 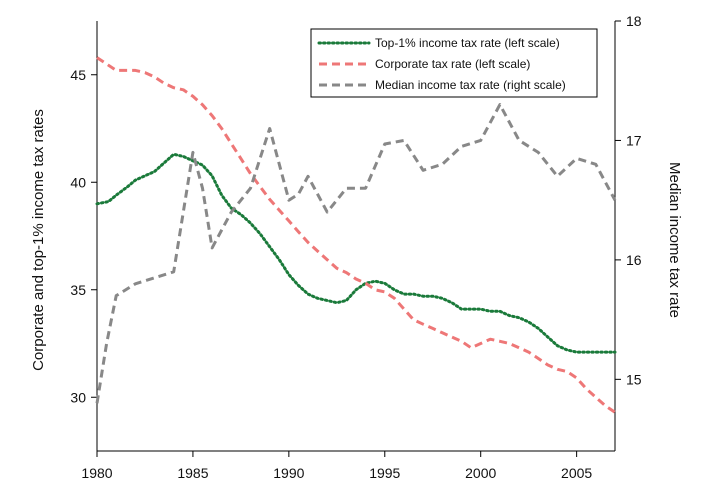 I want to click on y-left-tick-label: 45, so click(x=78, y=75).